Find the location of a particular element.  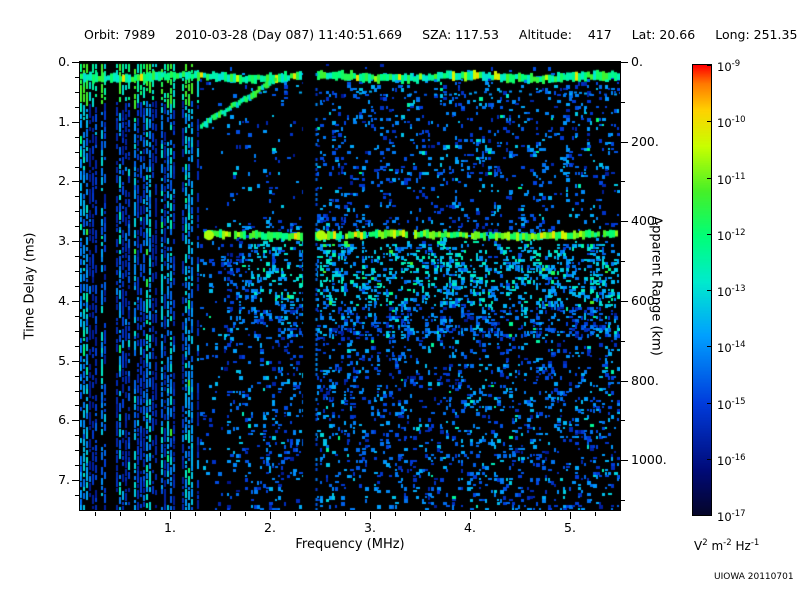

colorbar-tick-label: 10-14 is located at coordinates (731, 348).